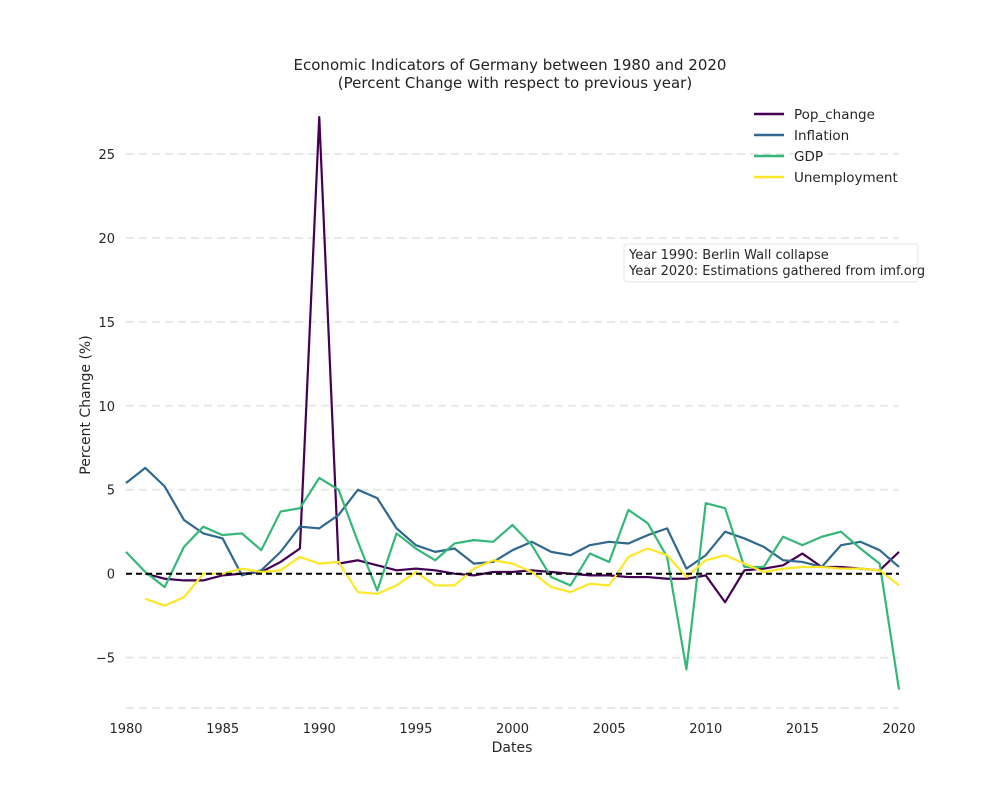 The width and height of the screenshot is (1000, 800). Describe the element at coordinates (705, 729) in the screenshot. I see `x-tick-label: 2010` at that location.